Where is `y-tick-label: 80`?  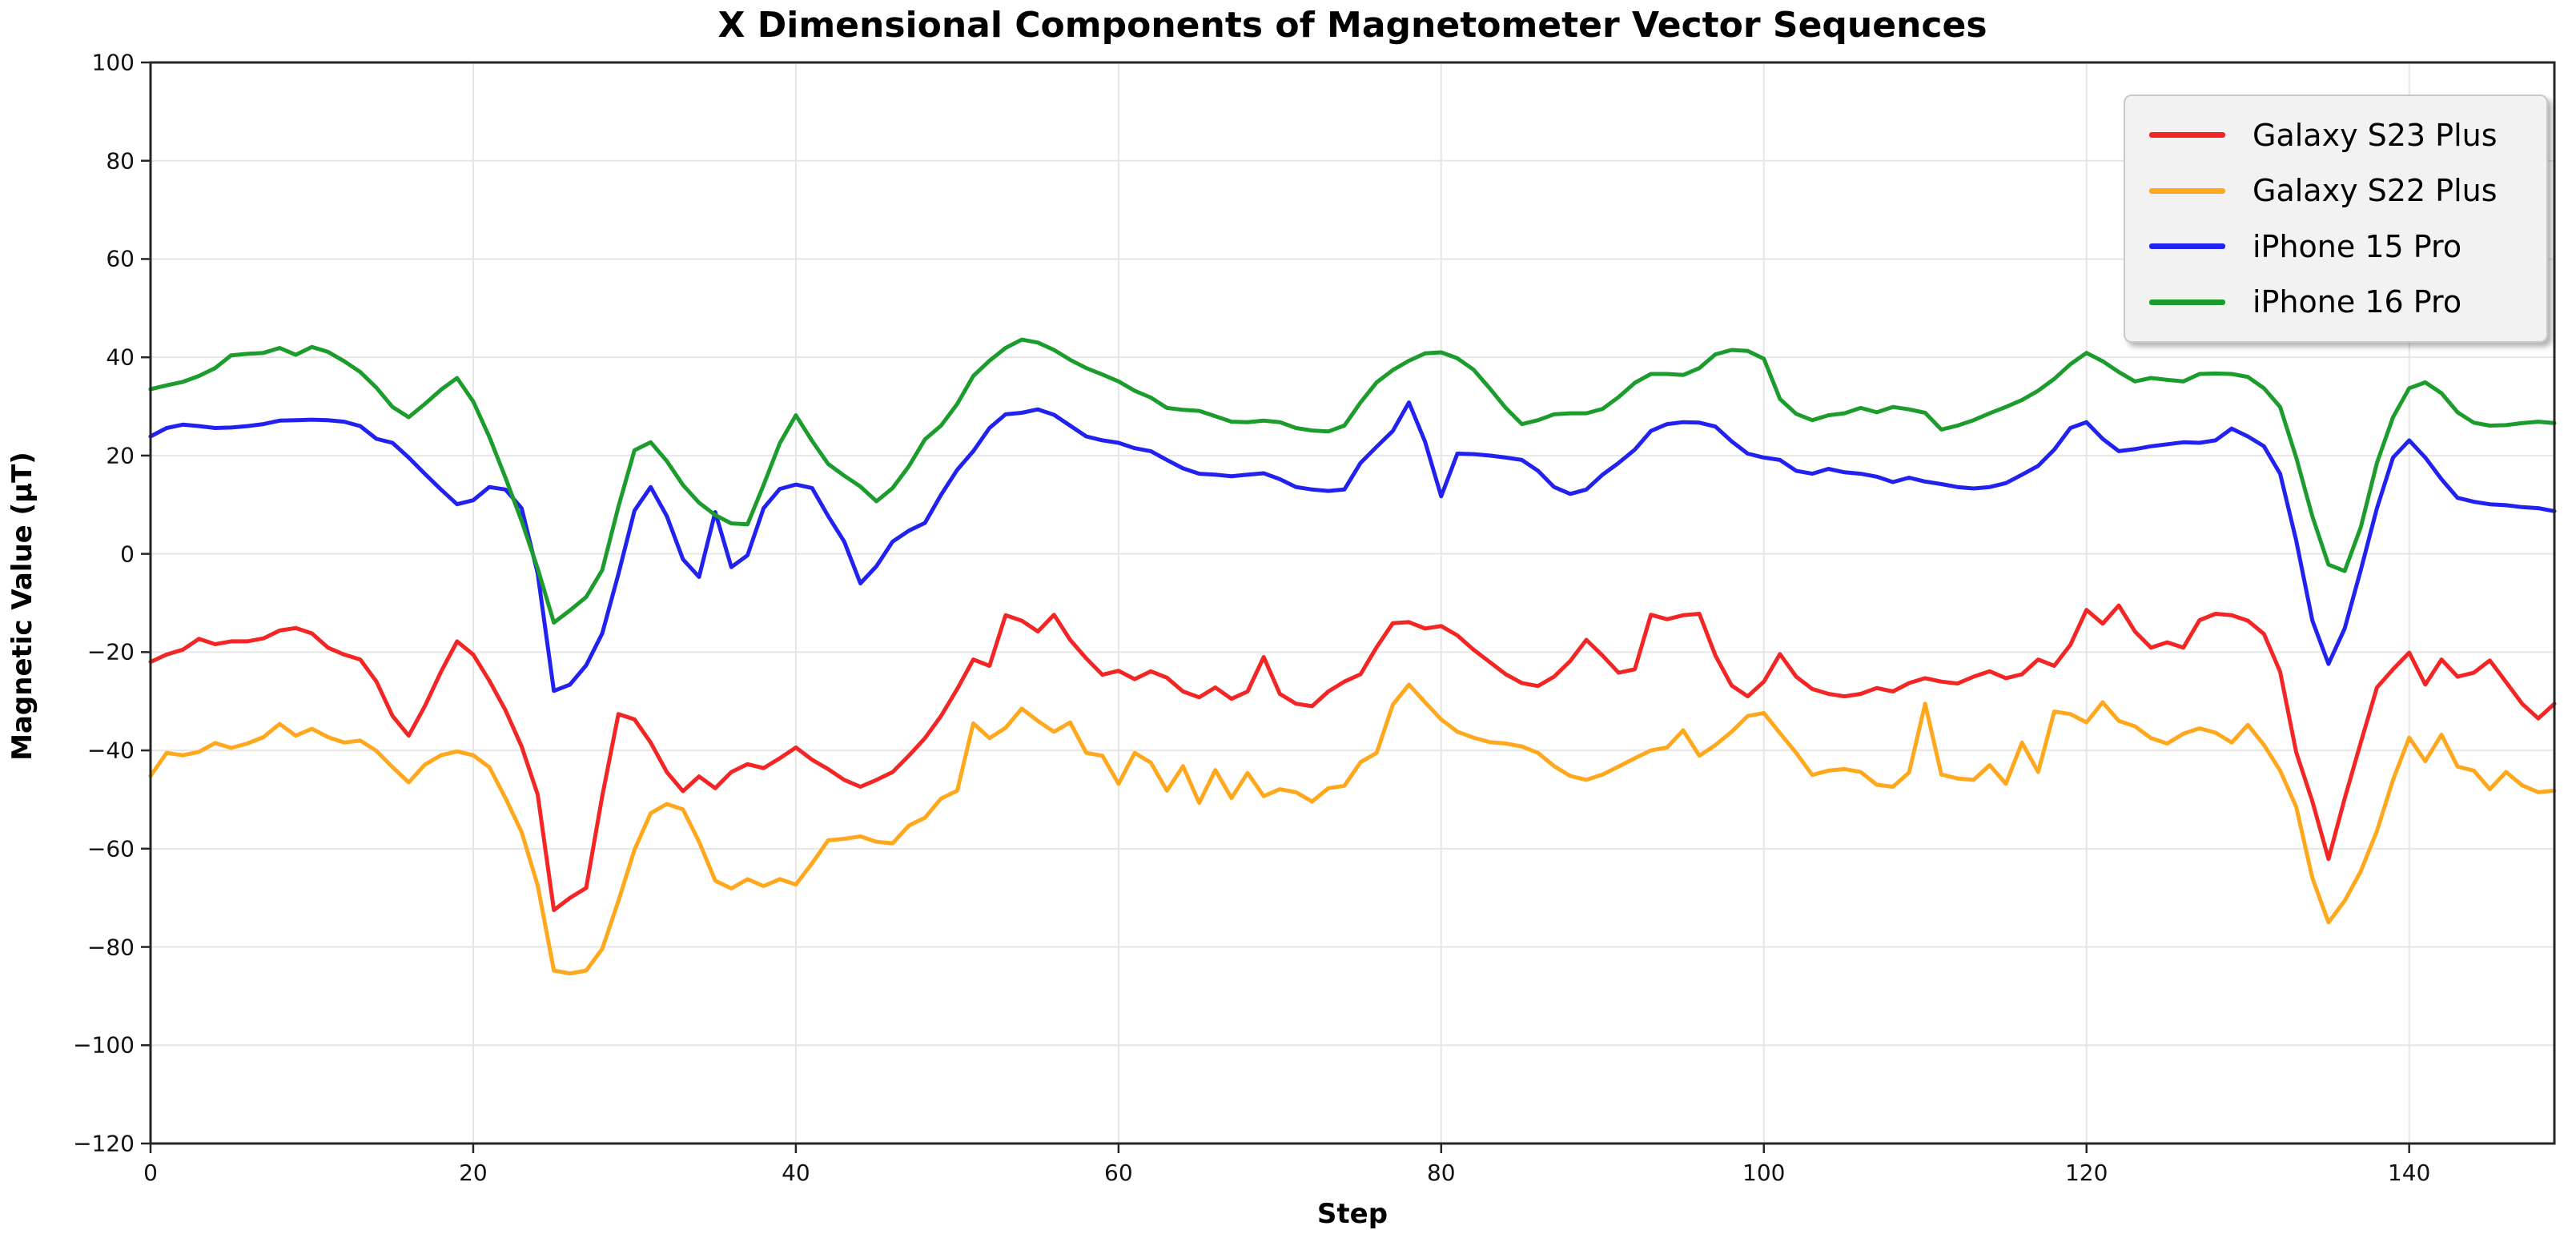
y-tick-label: 80 is located at coordinates (120, 161).